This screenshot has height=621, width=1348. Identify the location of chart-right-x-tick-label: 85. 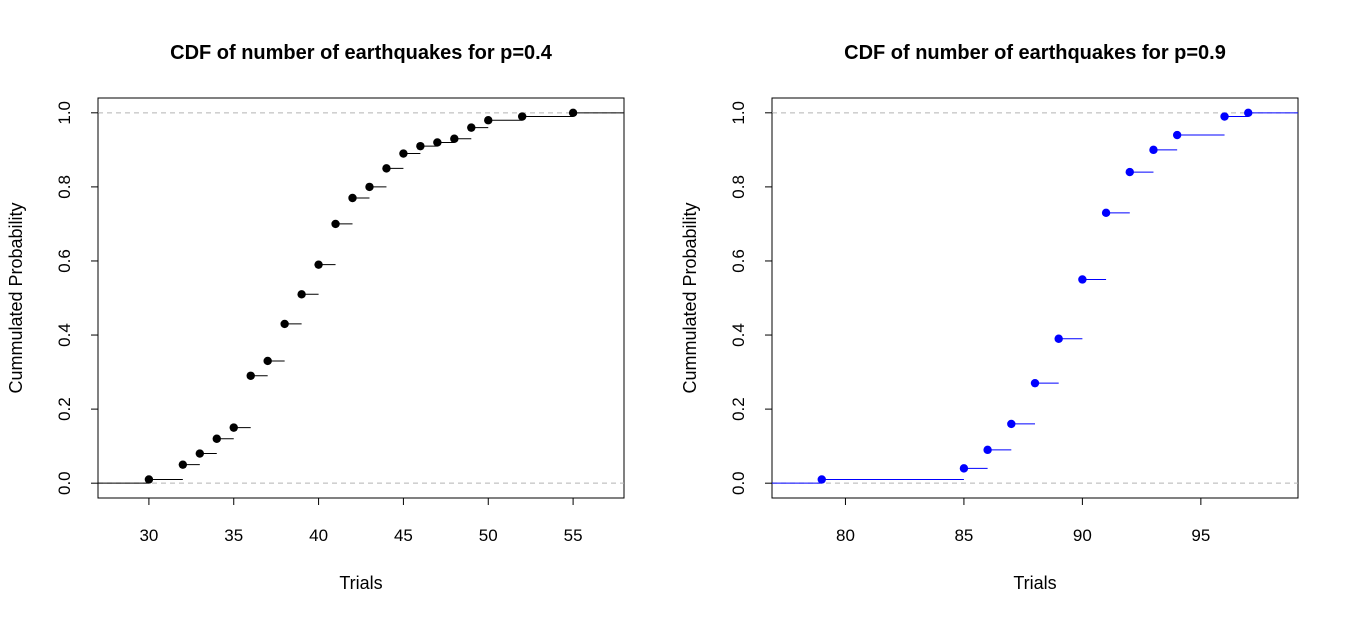
(963, 535).